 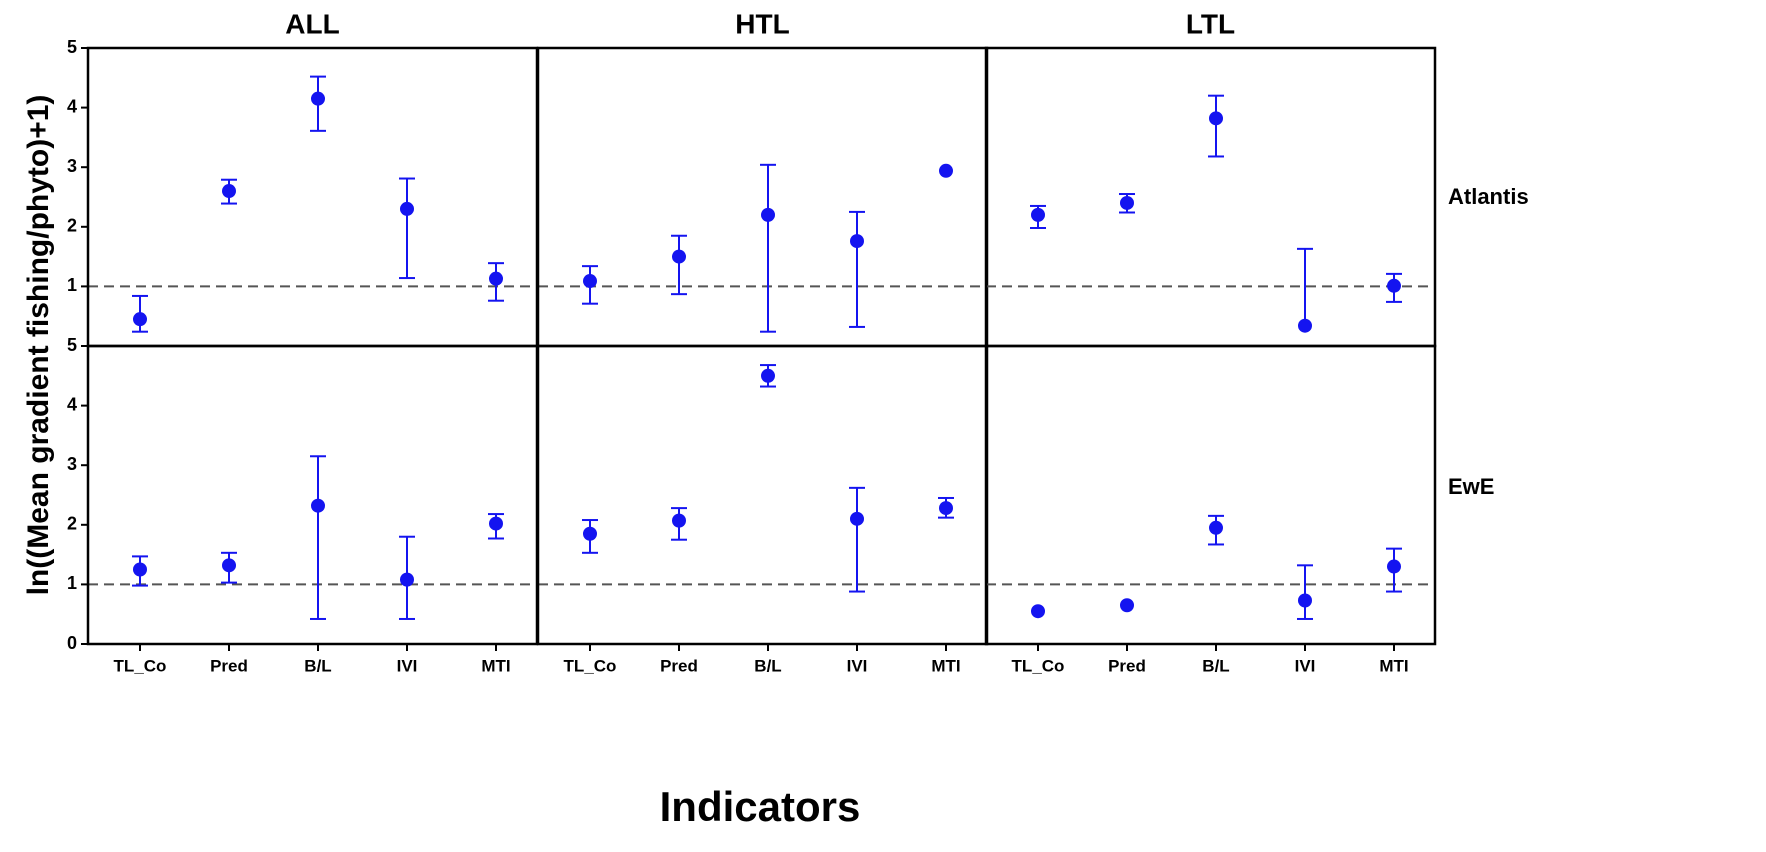 I want to click on y-axis-label: ln((Mean gradient fishing/phyto)+1), so click(x=38, y=345).